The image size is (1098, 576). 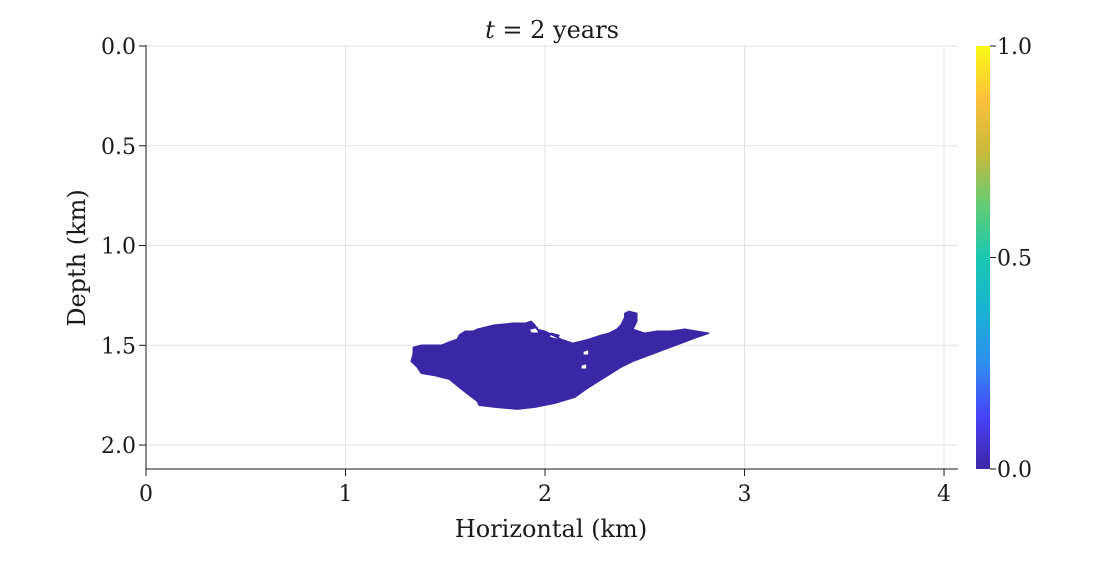 What do you see at coordinates (118, 247) in the screenshot?
I see `y-tick-label: 1.0` at bounding box center [118, 247].